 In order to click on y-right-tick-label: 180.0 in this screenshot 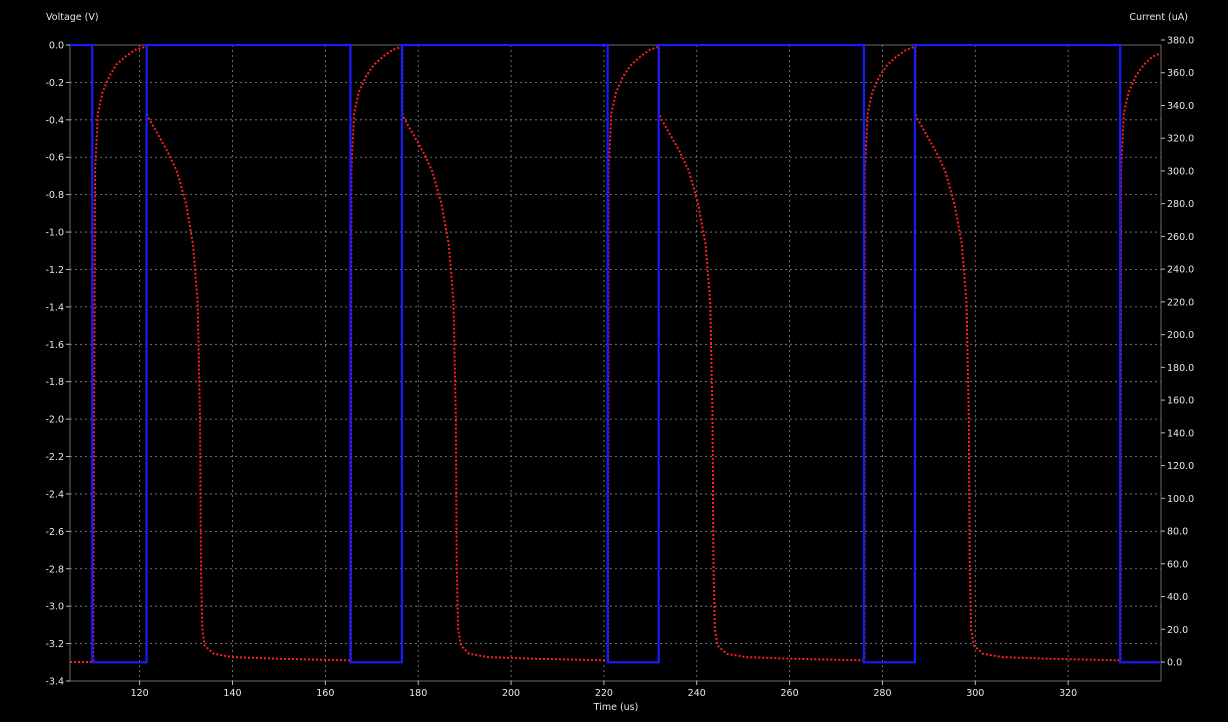, I will do `click(1180, 368)`.